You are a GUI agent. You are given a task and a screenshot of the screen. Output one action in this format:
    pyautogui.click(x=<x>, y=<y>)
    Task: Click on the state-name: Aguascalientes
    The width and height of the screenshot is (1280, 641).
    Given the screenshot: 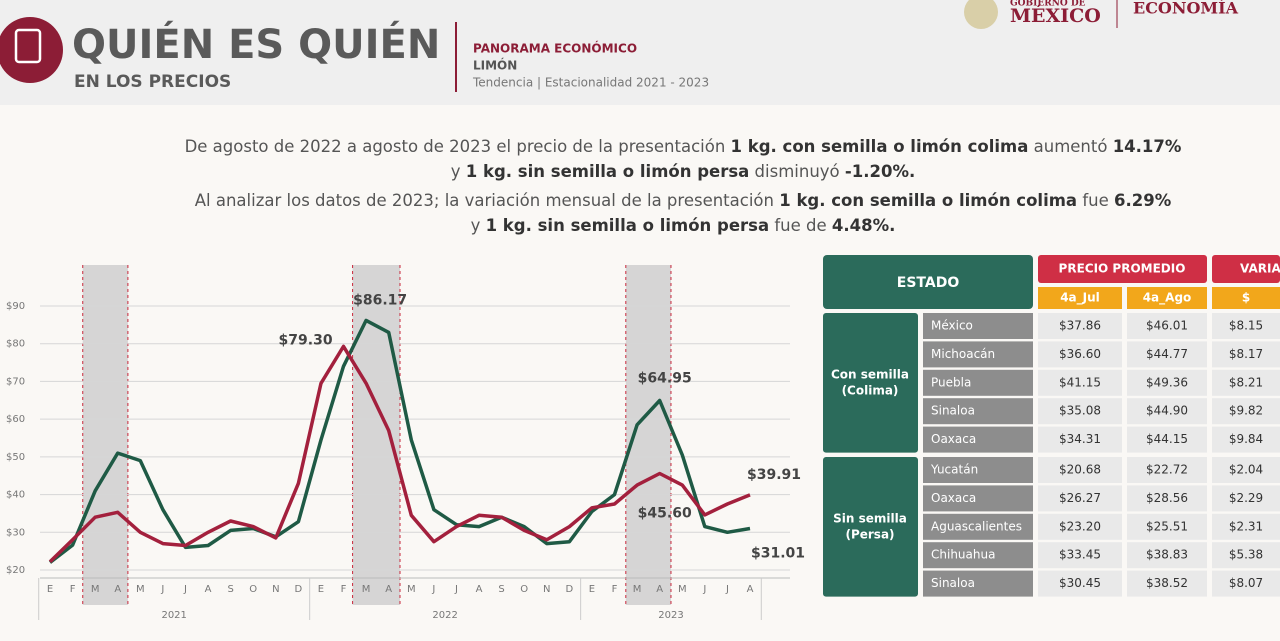 What is the action you would take?
    pyautogui.click(x=976, y=526)
    